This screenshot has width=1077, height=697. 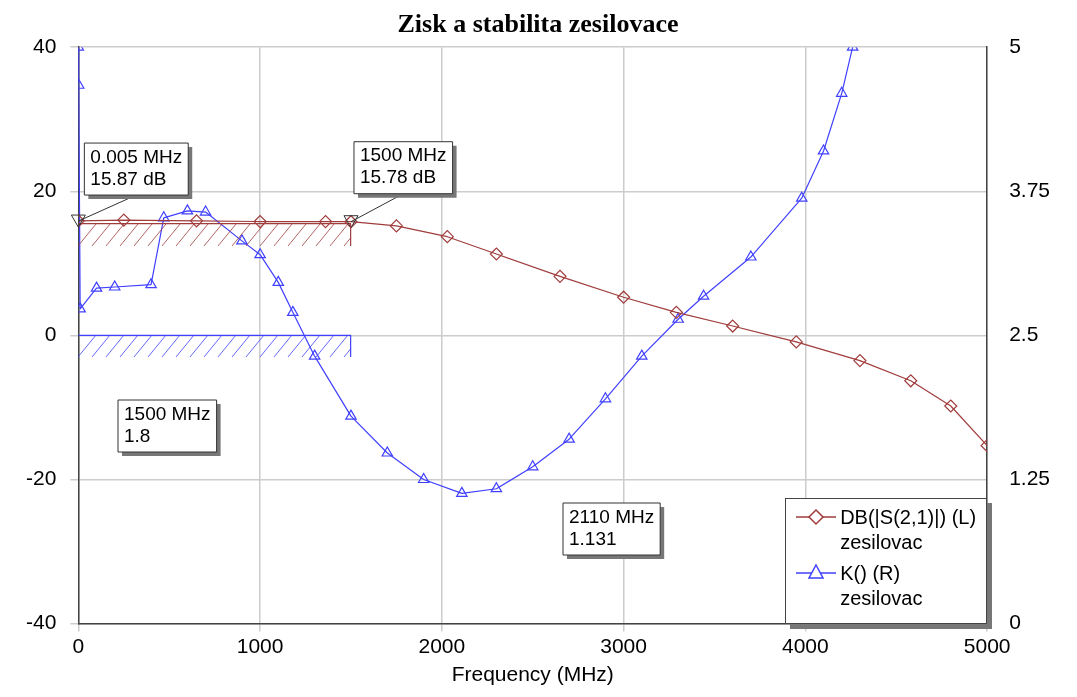 I want to click on annotation: 2110 MHz 1.131, so click(x=612, y=527).